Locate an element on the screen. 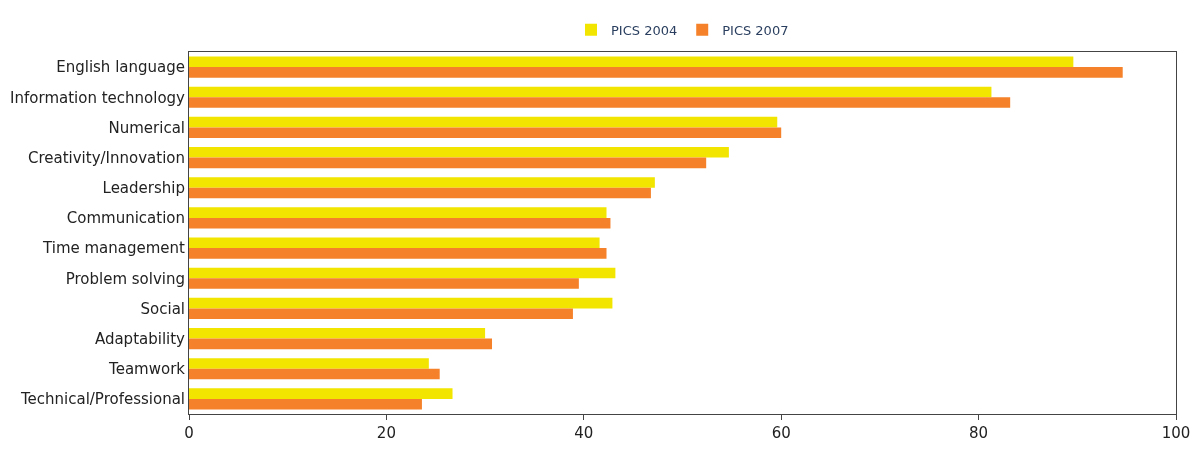 The image size is (1200, 452). x-tick-label: 20 is located at coordinates (386, 433).